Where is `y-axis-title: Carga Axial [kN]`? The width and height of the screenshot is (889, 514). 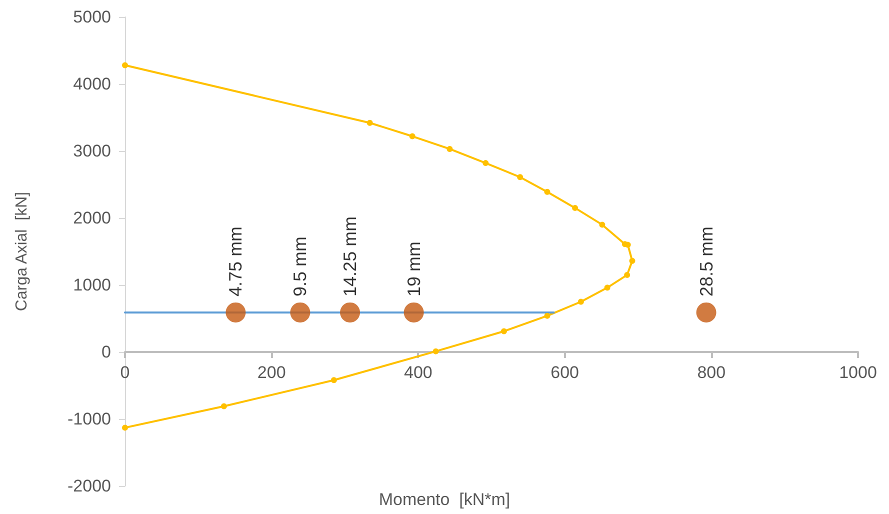 y-axis-title: Carga Axial [kN] is located at coordinates (22, 252).